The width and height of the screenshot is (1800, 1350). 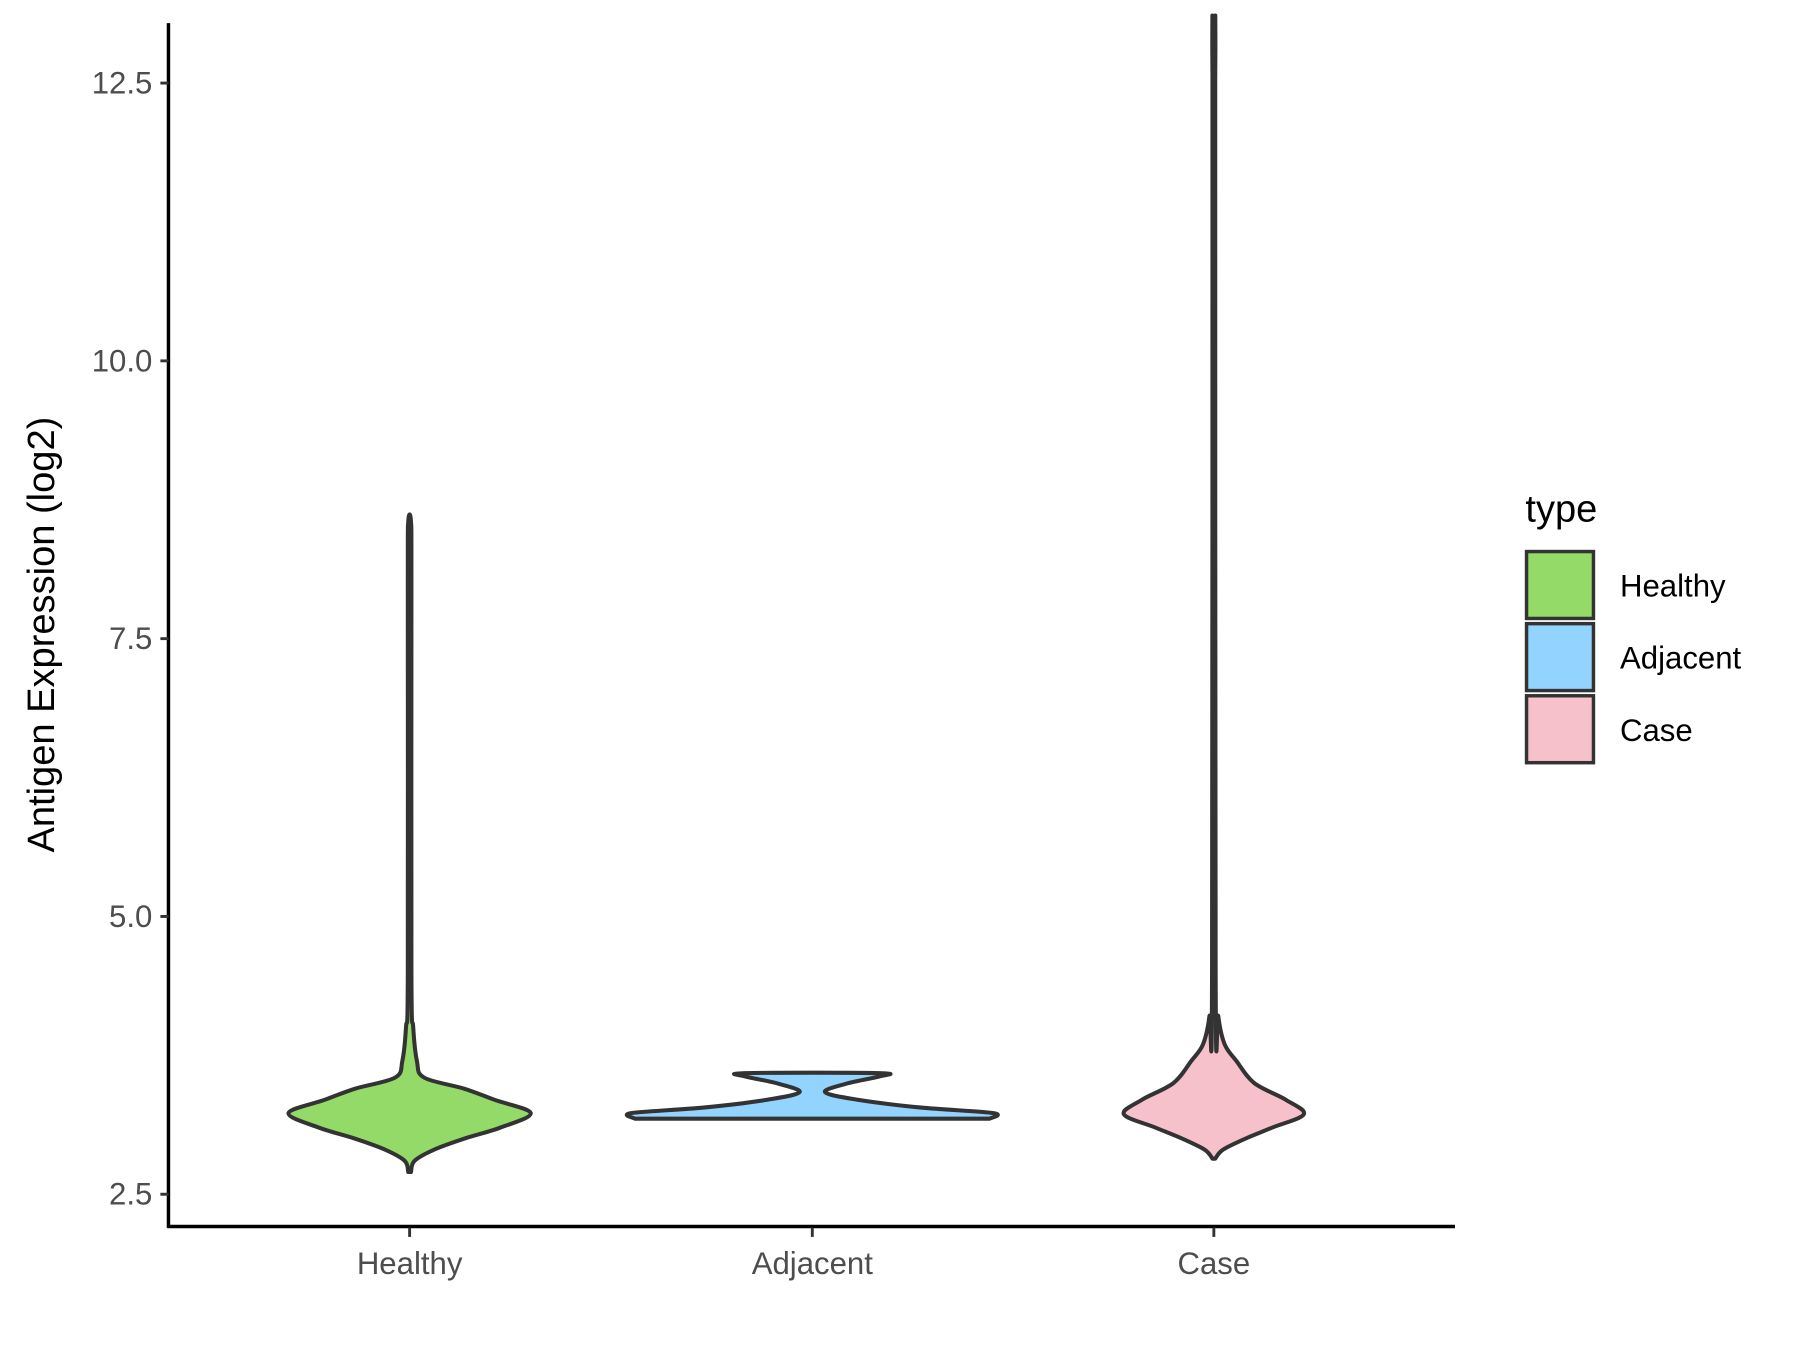 I want to click on legend-key-adjacent, so click(x=1560, y=657).